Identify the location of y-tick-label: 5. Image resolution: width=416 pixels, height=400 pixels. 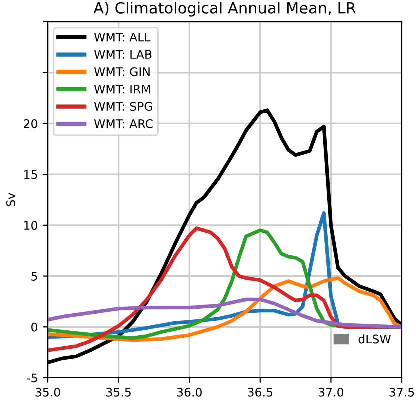
(35, 276).